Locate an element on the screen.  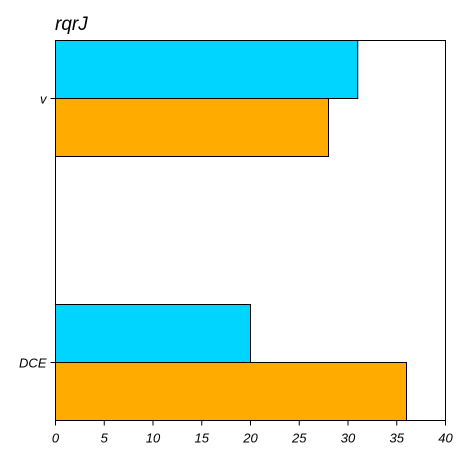
x-tick-label-35: 35 is located at coordinates (397, 438).